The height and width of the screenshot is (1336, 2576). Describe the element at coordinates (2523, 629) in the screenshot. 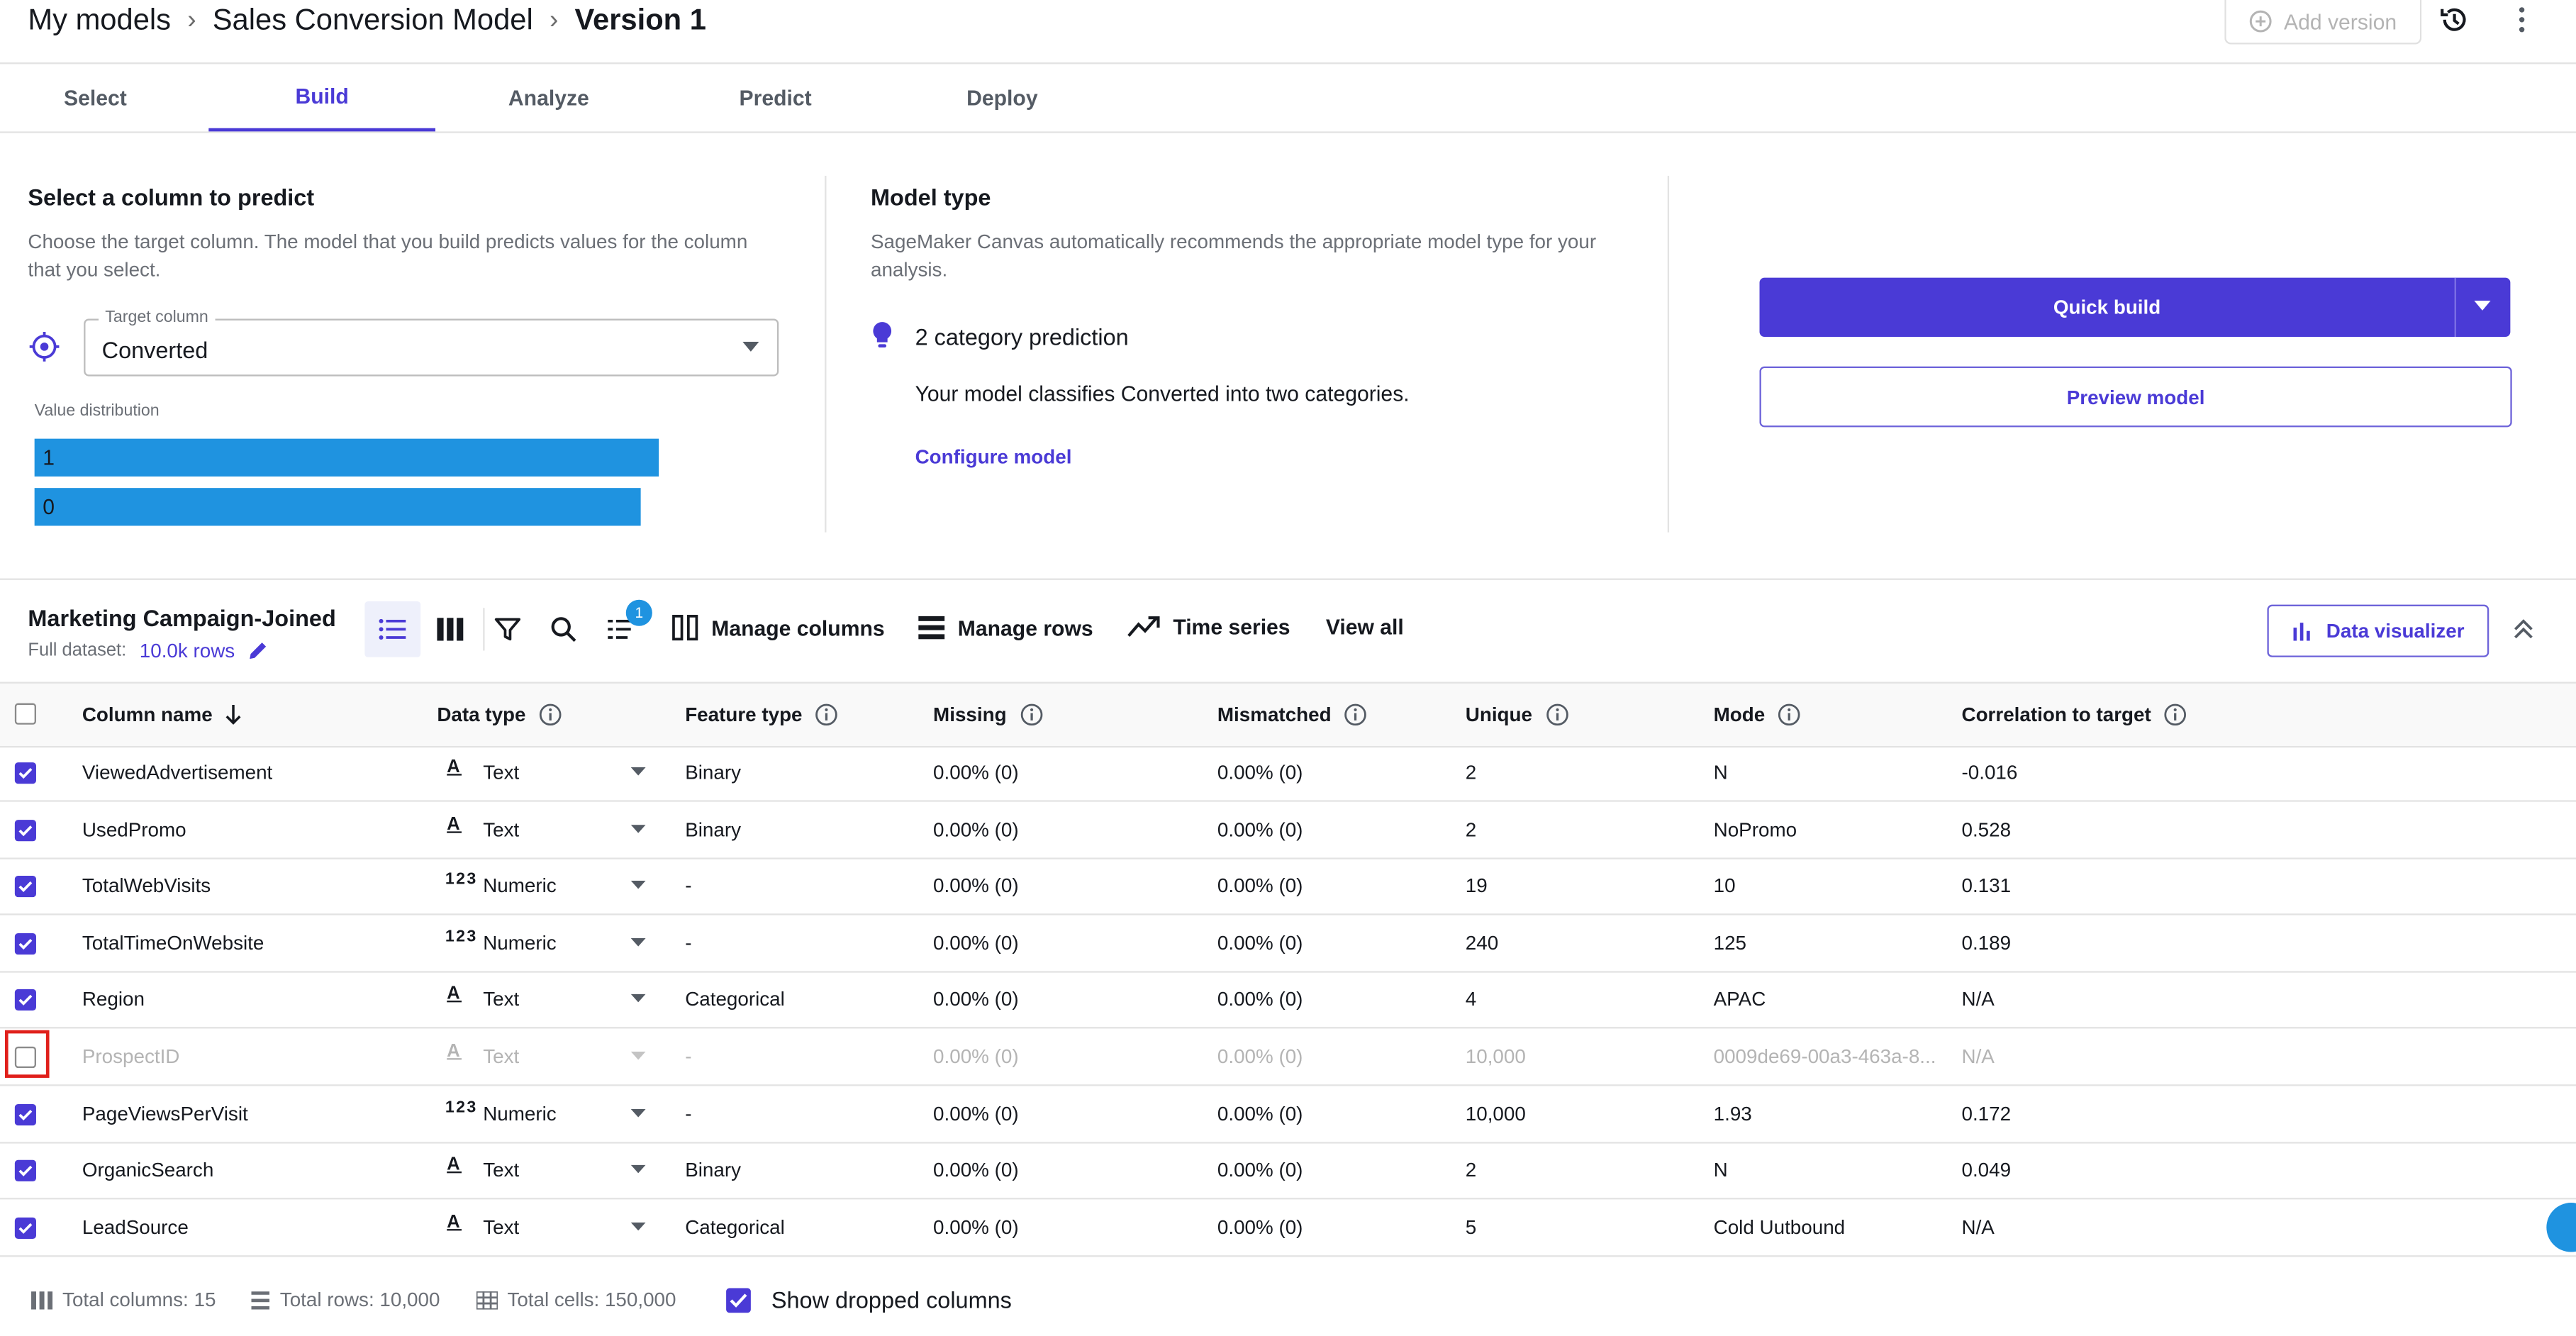

I see `collapse-icon` at that location.